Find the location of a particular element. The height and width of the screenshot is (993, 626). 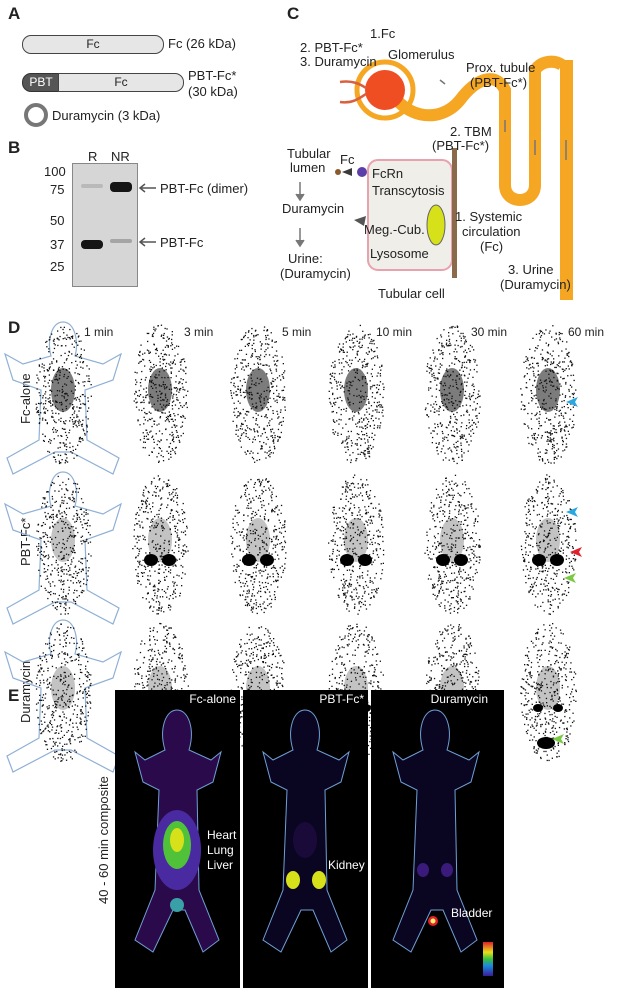

transcytosis-label: Transcytosis is located at coordinates (408, 190).